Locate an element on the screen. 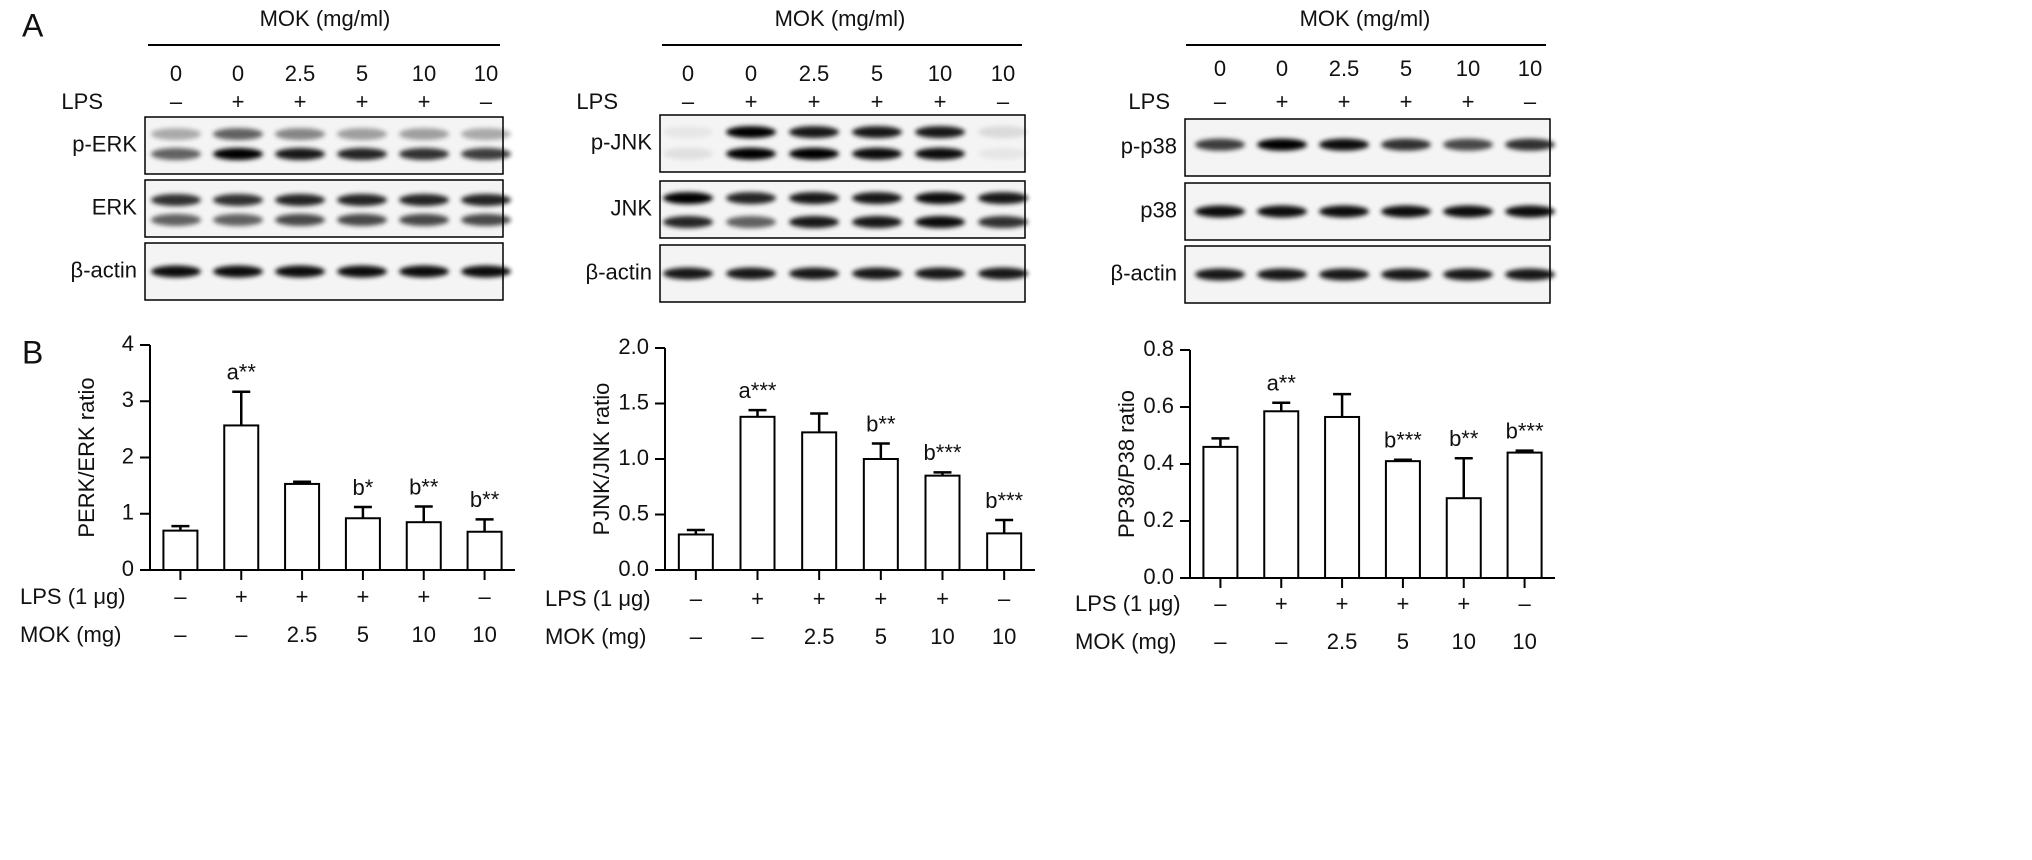 The width and height of the screenshot is (2032, 860). y-tick-label: 0.0 is located at coordinates (633, 568).